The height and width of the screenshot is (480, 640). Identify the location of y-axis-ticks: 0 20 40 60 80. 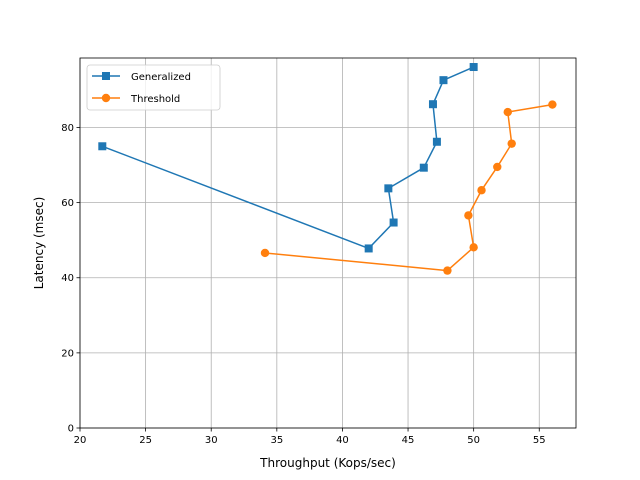
(70, 279).